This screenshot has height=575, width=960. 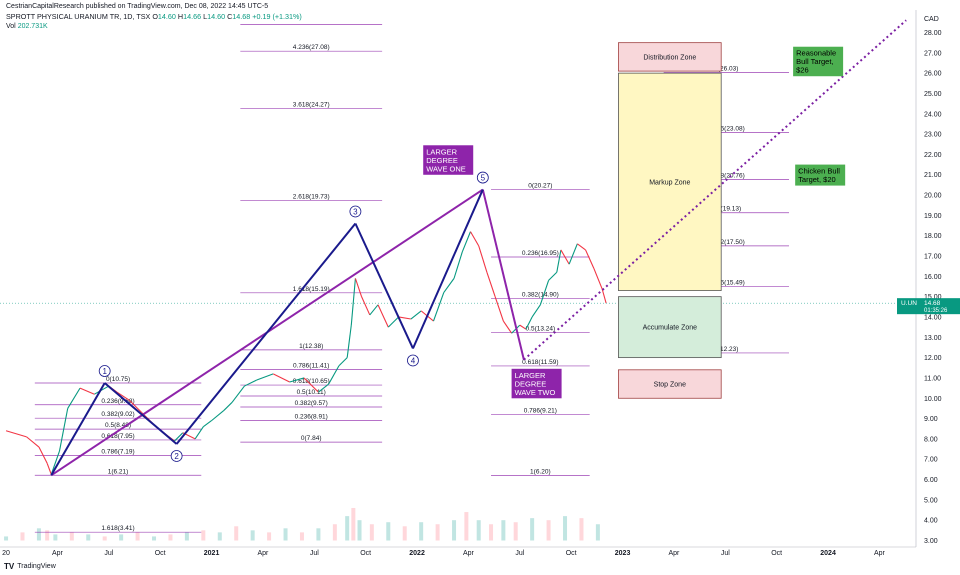 What do you see at coordinates (933, 236) in the screenshot?
I see `y-tick-label: 18.00` at bounding box center [933, 236].